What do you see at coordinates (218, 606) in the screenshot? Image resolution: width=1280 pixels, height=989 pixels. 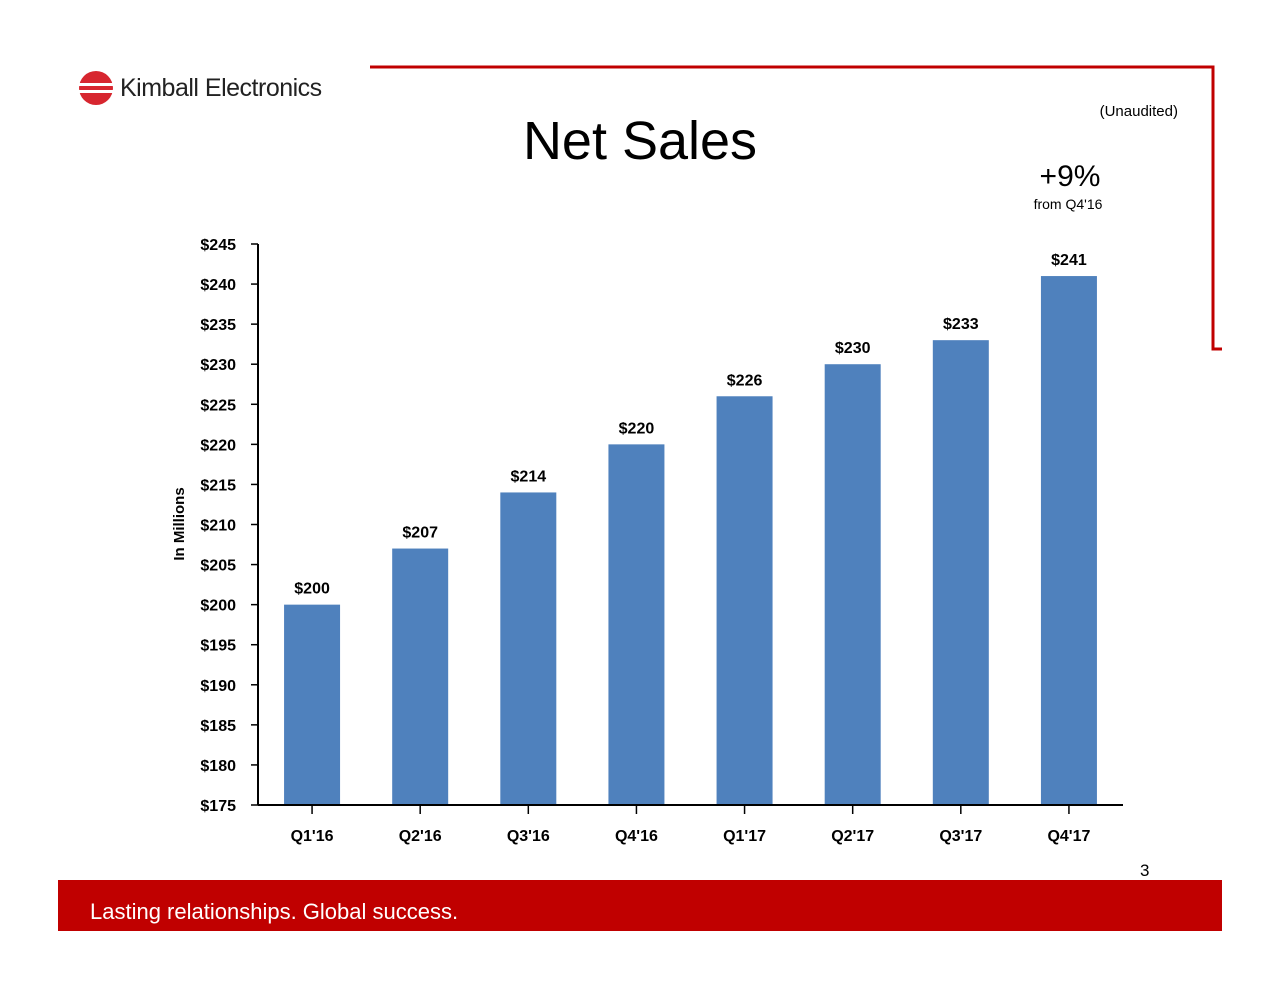 I see `y-tick-label: $200` at bounding box center [218, 606].